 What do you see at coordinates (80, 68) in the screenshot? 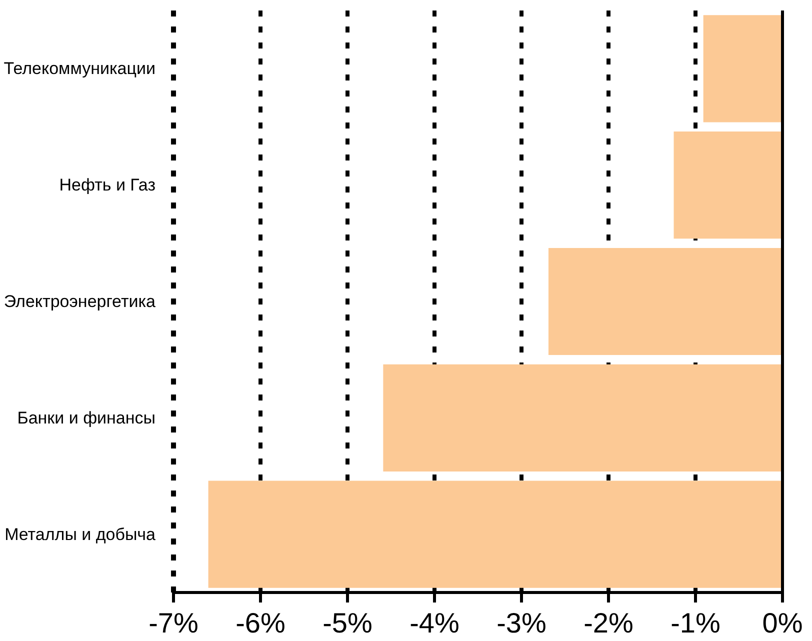
I see `y-tick-label: Телекоммуникации` at bounding box center [80, 68].